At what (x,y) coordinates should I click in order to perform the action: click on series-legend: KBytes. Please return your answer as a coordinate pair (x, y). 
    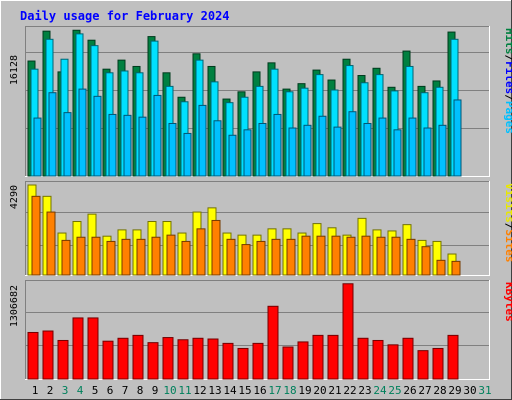
    Looking at the image, I should click on (507, 302).